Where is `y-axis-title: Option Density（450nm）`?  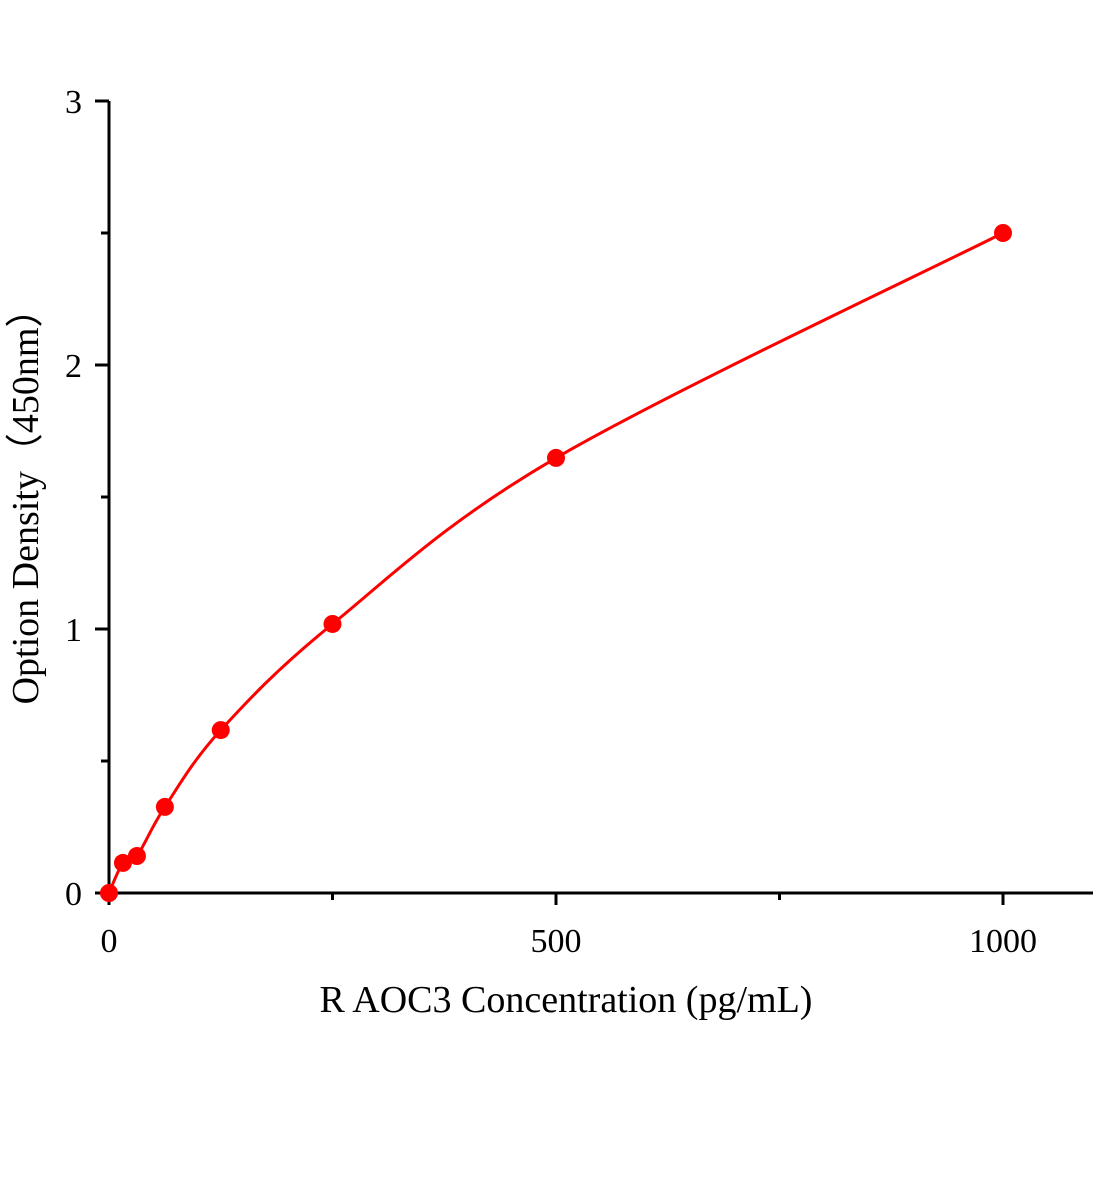
y-axis-title: Option Density（450nm） is located at coordinates (26, 497).